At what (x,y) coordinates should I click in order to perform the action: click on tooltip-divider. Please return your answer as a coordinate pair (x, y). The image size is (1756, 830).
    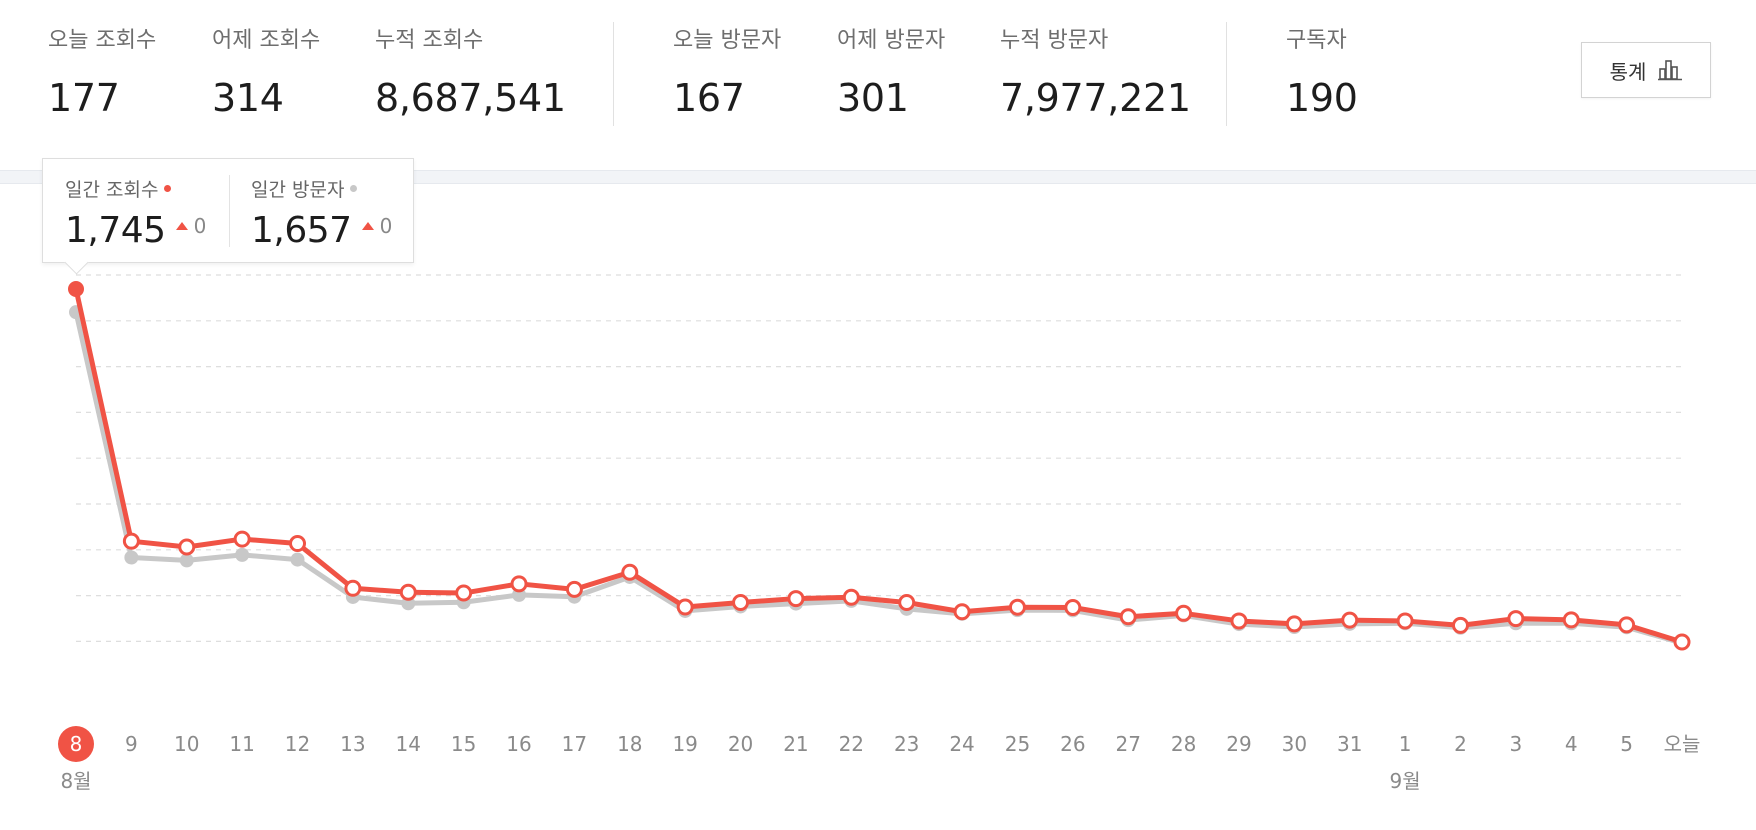
    Looking at the image, I should click on (229, 211).